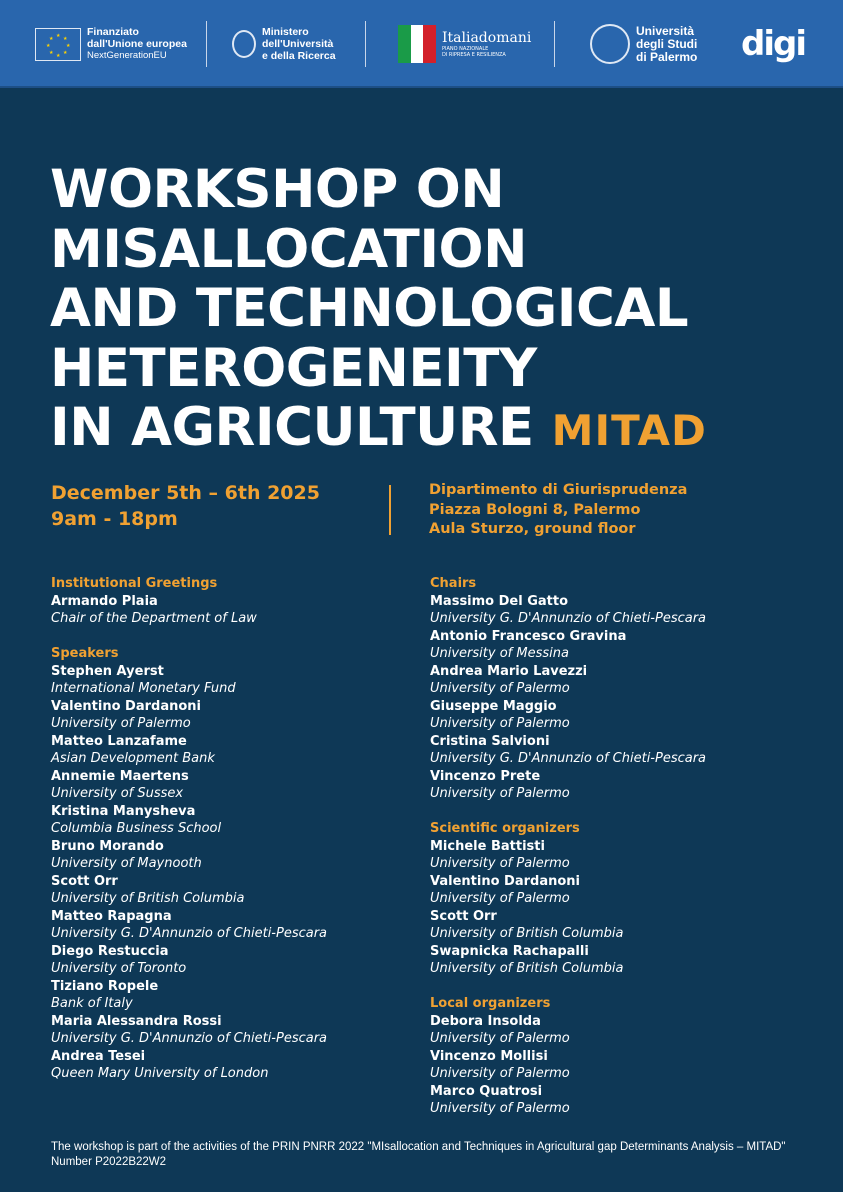 The width and height of the screenshot is (843, 1192). Describe the element at coordinates (665, 30) in the screenshot. I see `unipa-text: Università` at that location.